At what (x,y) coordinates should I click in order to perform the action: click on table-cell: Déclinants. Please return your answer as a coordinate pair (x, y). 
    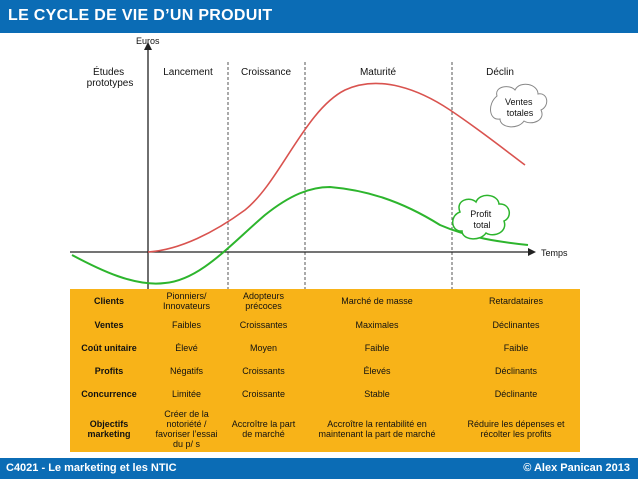
    Looking at the image, I should click on (516, 370).